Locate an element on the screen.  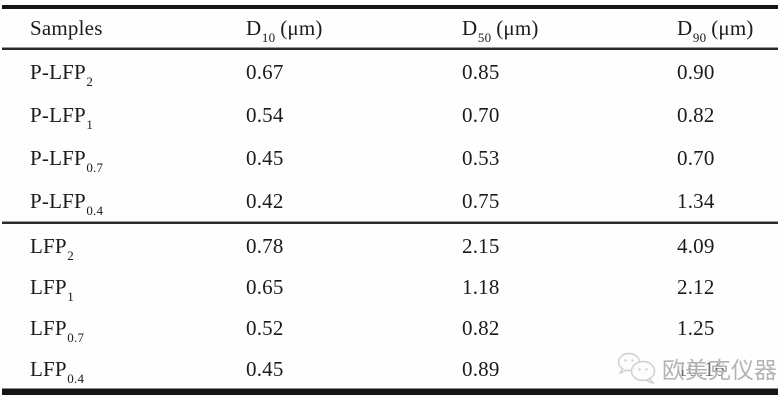
d90-cell: 10.16 is located at coordinates (701, 369).